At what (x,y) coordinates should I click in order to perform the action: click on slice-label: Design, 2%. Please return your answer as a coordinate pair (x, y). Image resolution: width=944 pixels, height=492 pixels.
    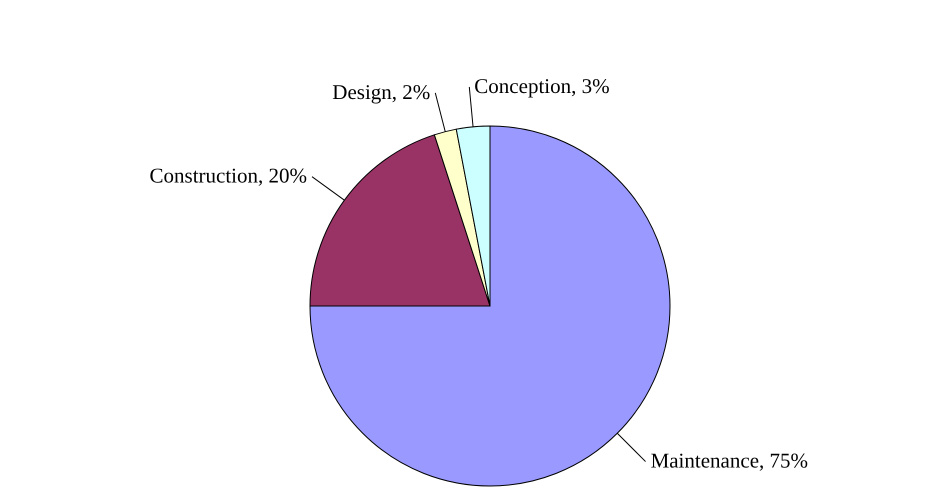
    Looking at the image, I should click on (381, 92).